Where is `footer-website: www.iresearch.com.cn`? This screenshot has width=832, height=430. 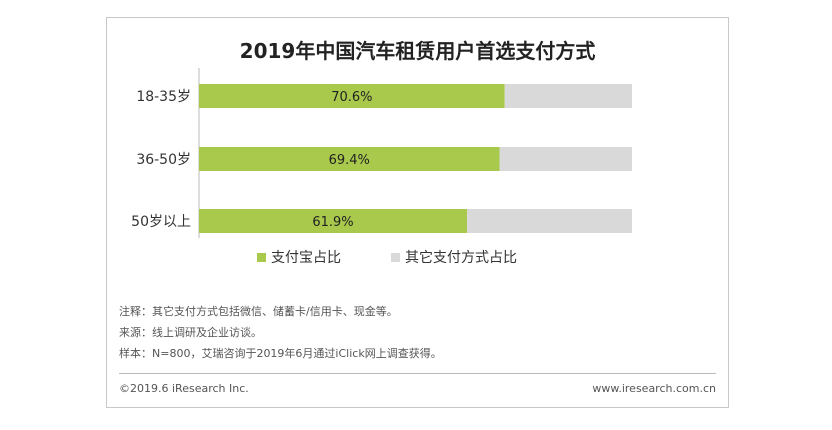
footer-website: www.iresearch.com.cn is located at coordinates (654, 388).